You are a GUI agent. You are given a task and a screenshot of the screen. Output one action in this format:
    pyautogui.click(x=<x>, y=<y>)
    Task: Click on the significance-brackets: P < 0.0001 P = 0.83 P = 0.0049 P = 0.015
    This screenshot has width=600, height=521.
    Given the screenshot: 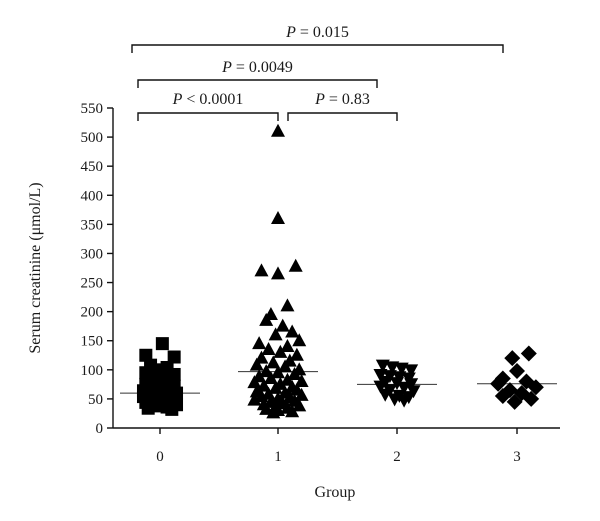 What is the action you would take?
    pyautogui.click(x=317, y=72)
    